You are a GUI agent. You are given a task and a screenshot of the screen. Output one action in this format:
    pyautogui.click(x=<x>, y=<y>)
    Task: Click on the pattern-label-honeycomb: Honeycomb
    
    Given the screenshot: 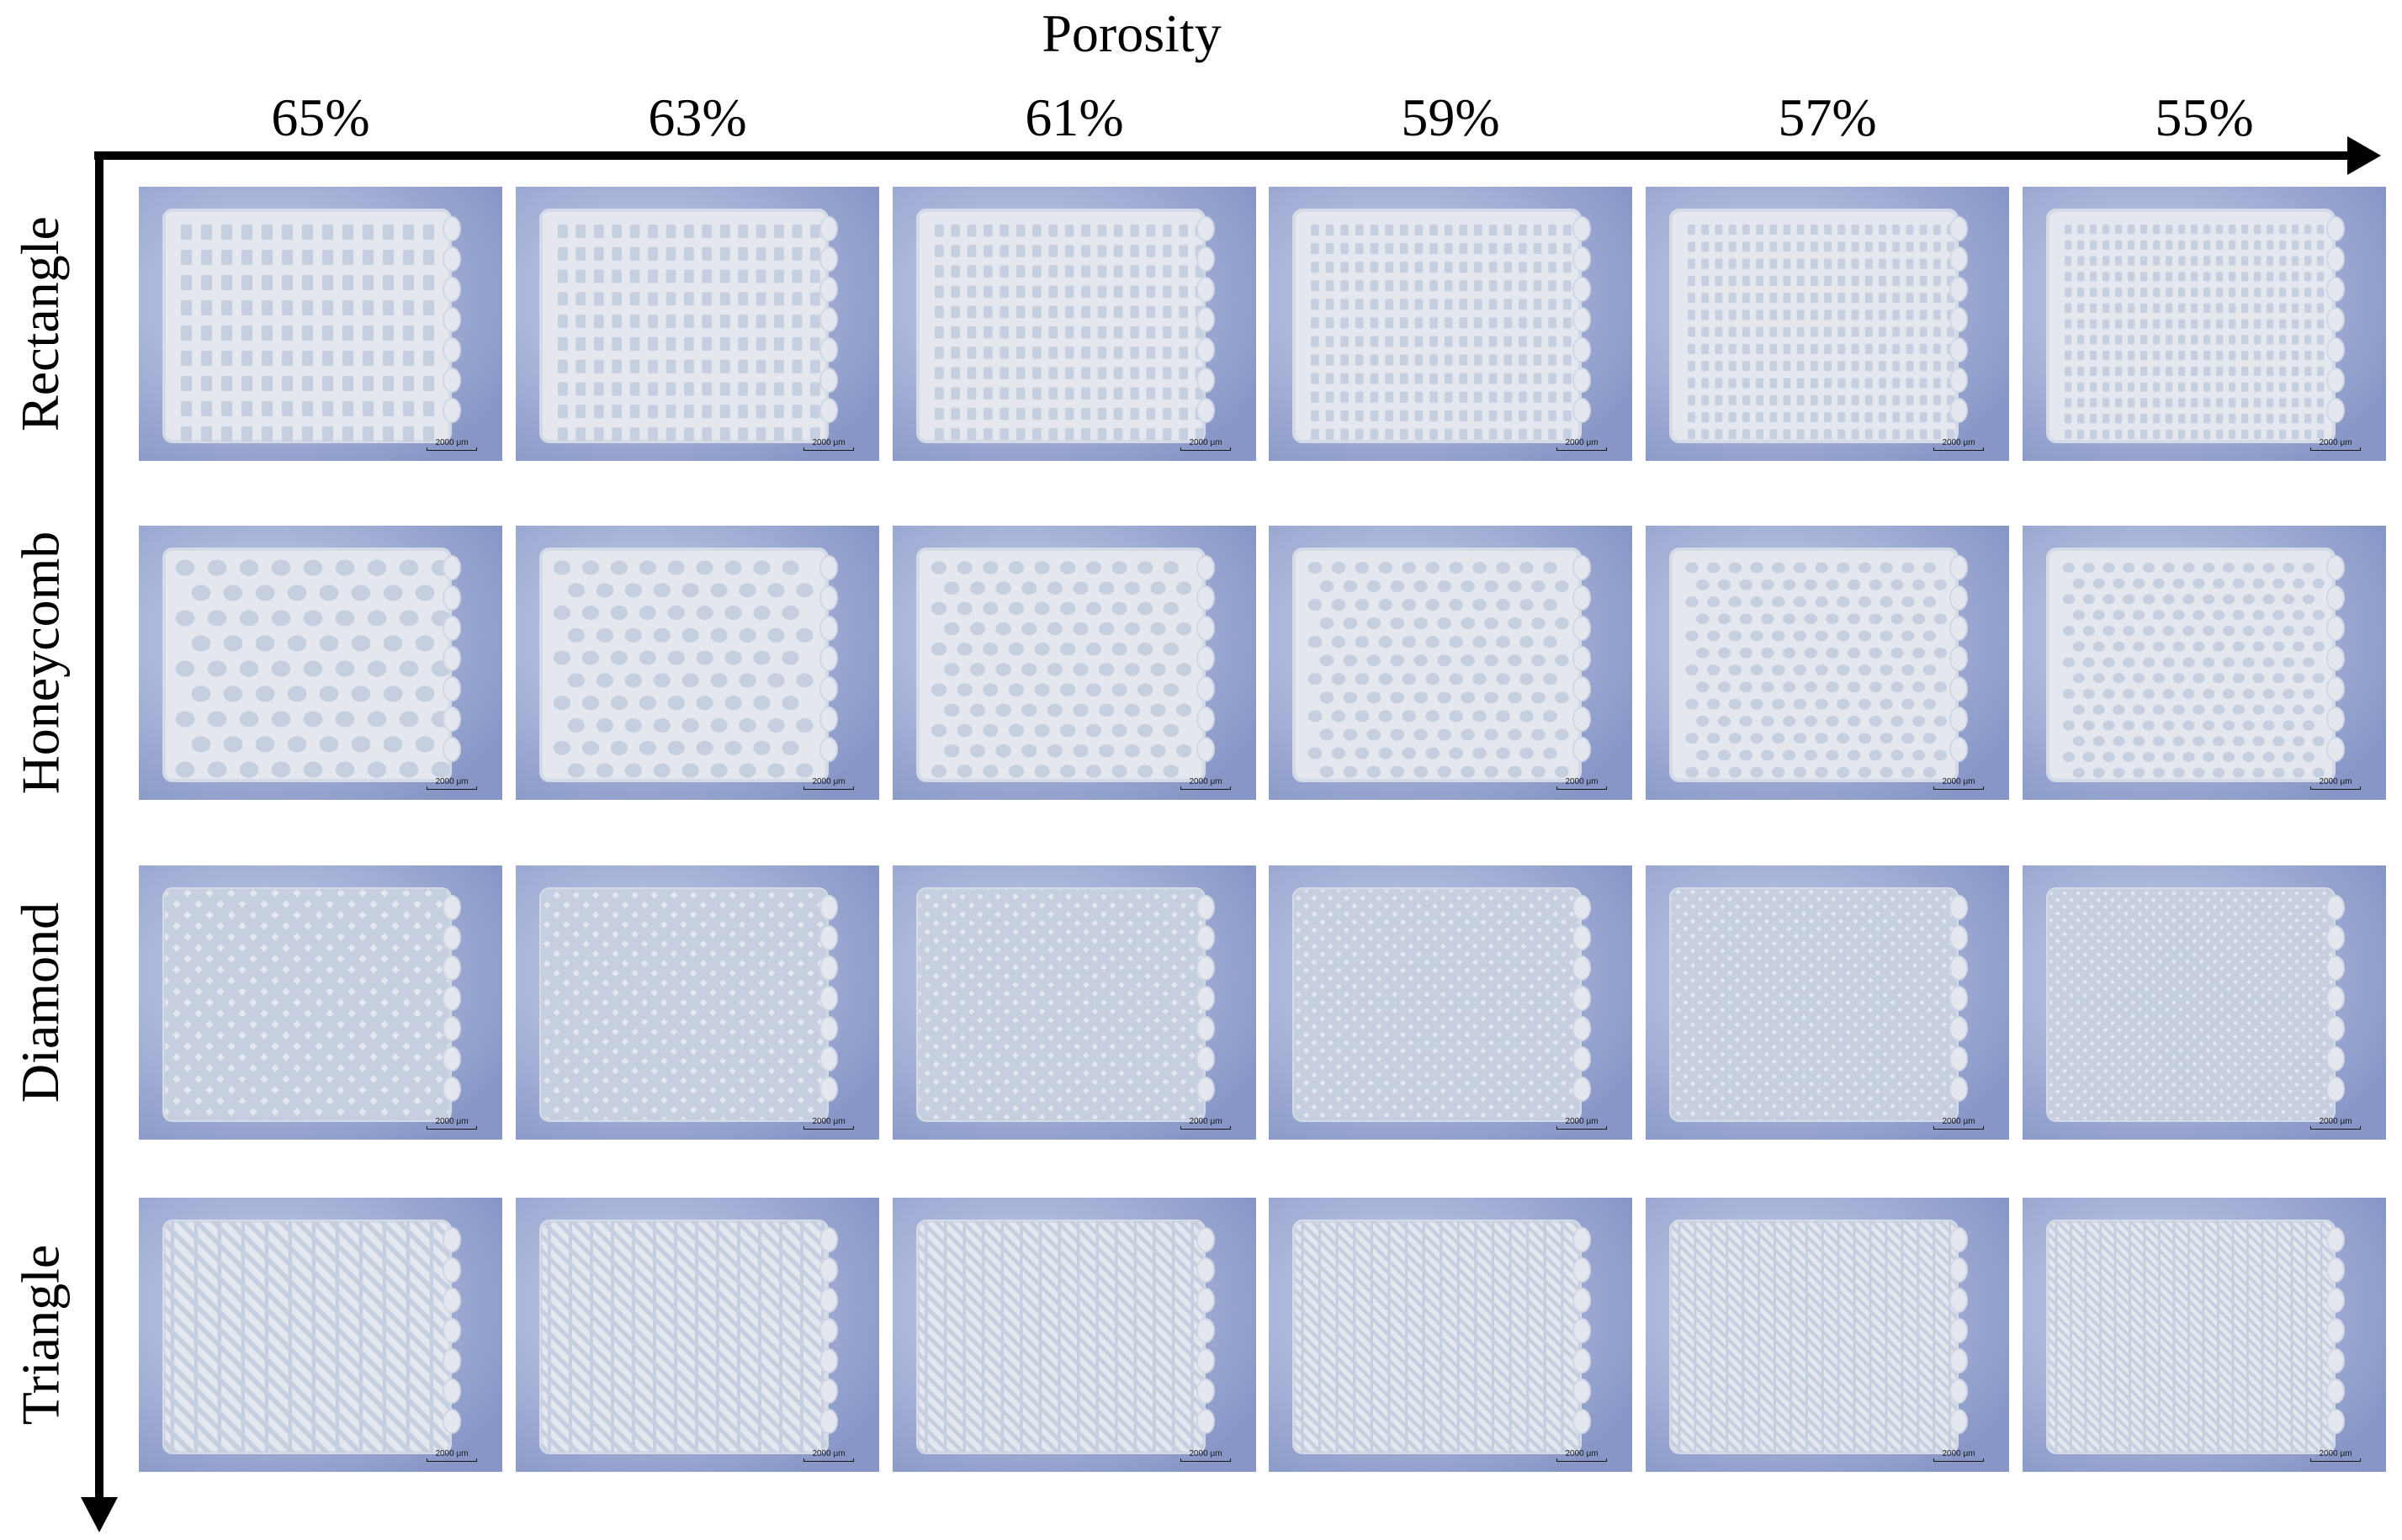 What is the action you would take?
    pyautogui.click(x=40, y=663)
    